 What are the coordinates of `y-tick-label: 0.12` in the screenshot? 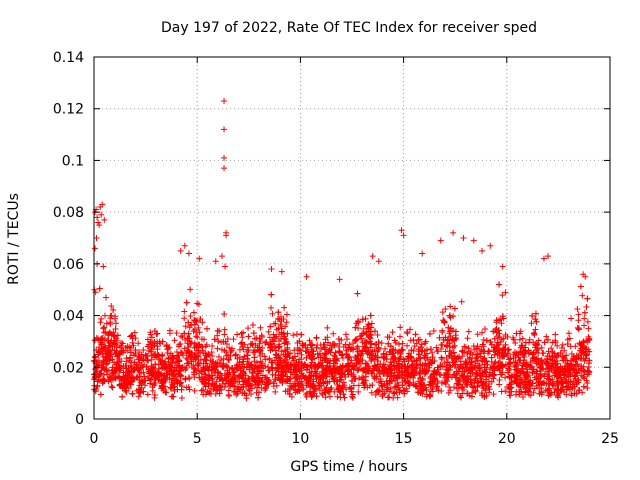 It's located at (68, 110).